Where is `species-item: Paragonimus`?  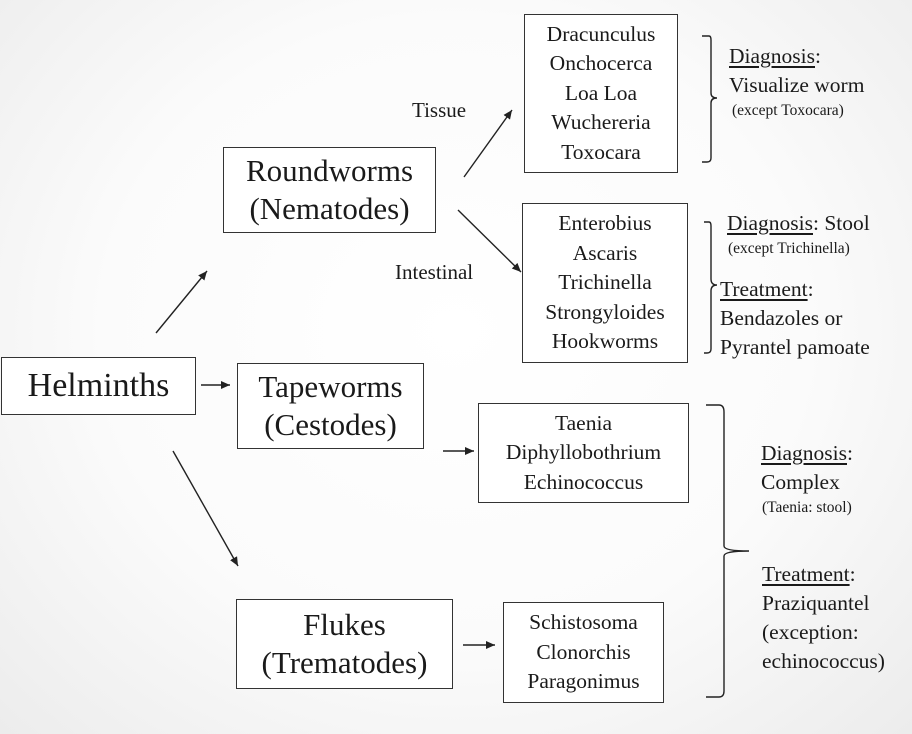 species-item: Paragonimus is located at coordinates (583, 681).